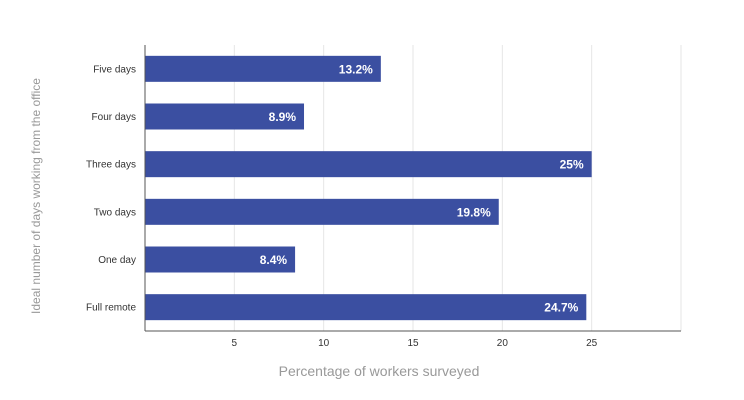 This screenshot has width=744, height=400. What do you see at coordinates (561, 308) in the screenshot?
I see `data-label: 24.7%` at bounding box center [561, 308].